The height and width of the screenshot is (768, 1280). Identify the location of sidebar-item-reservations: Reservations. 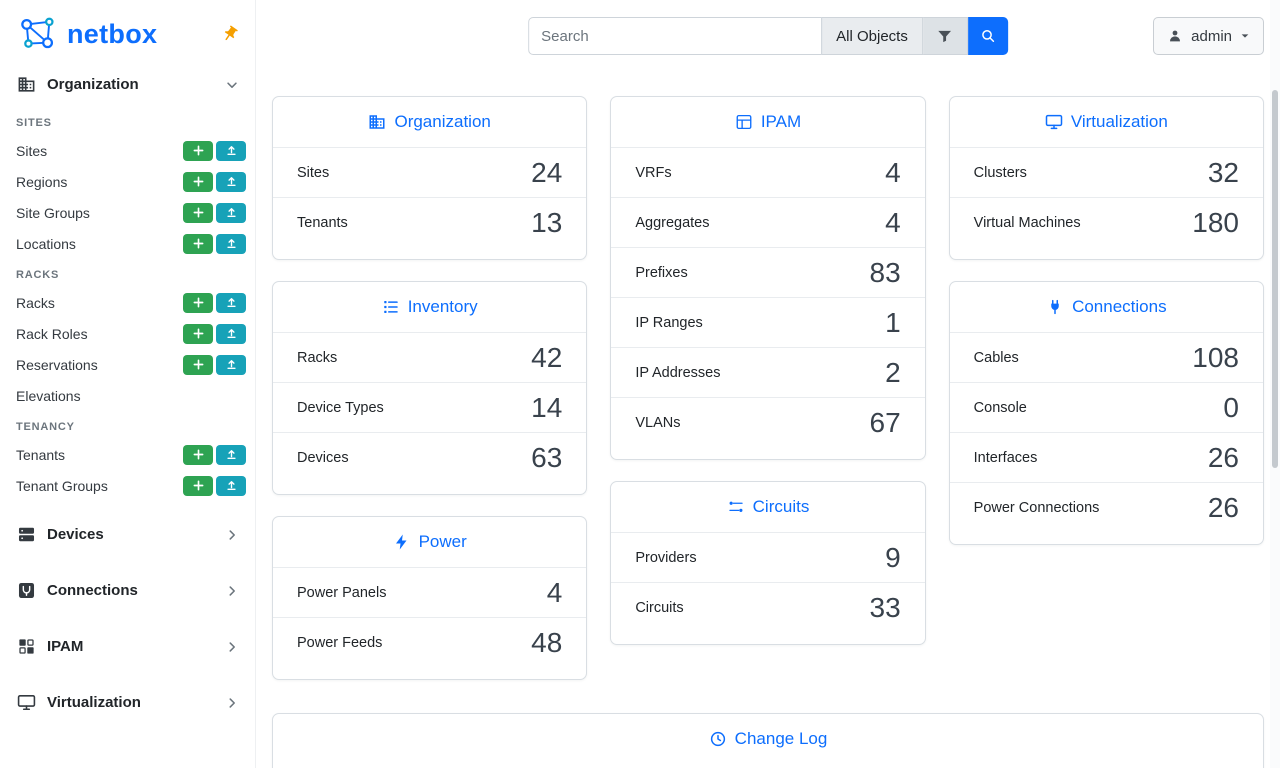
(127, 364).